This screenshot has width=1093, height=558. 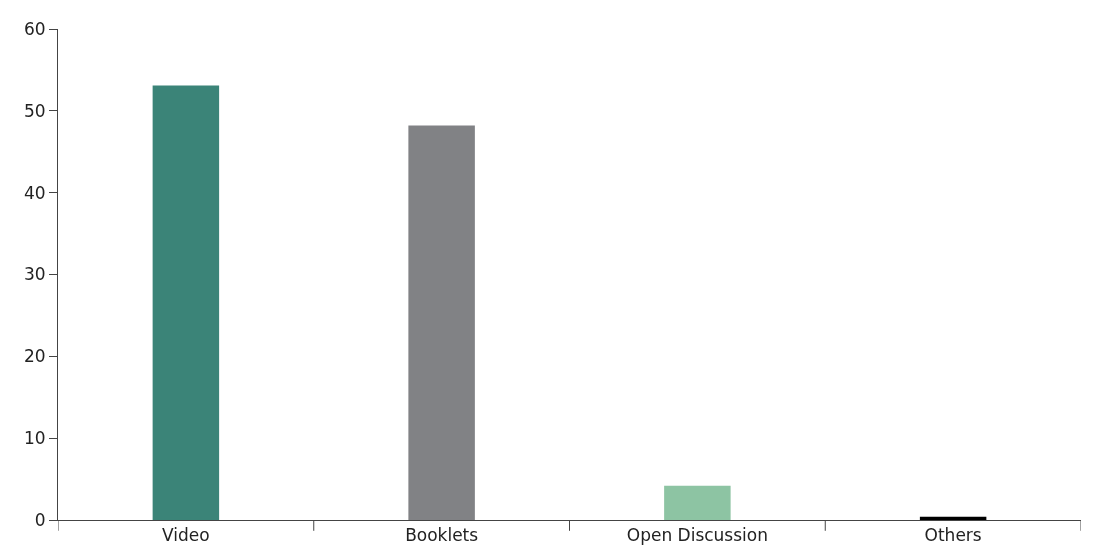 What do you see at coordinates (34, 356) in the screenshot?
I see `y-tick-label: 20` at bounding box center [34, 356].